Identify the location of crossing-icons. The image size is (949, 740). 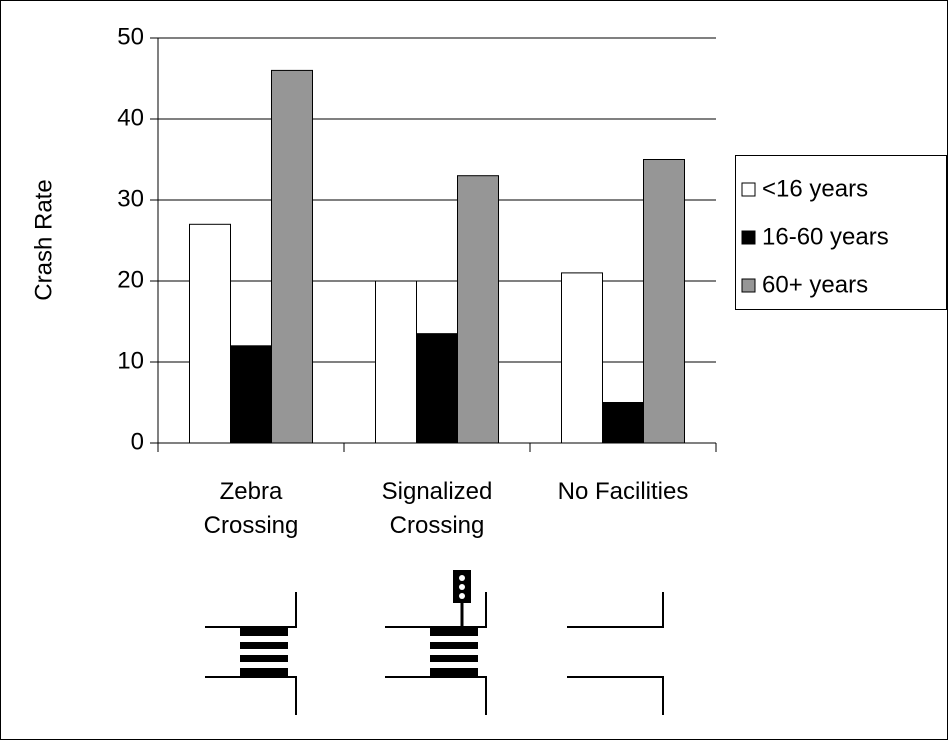
(434, 642).